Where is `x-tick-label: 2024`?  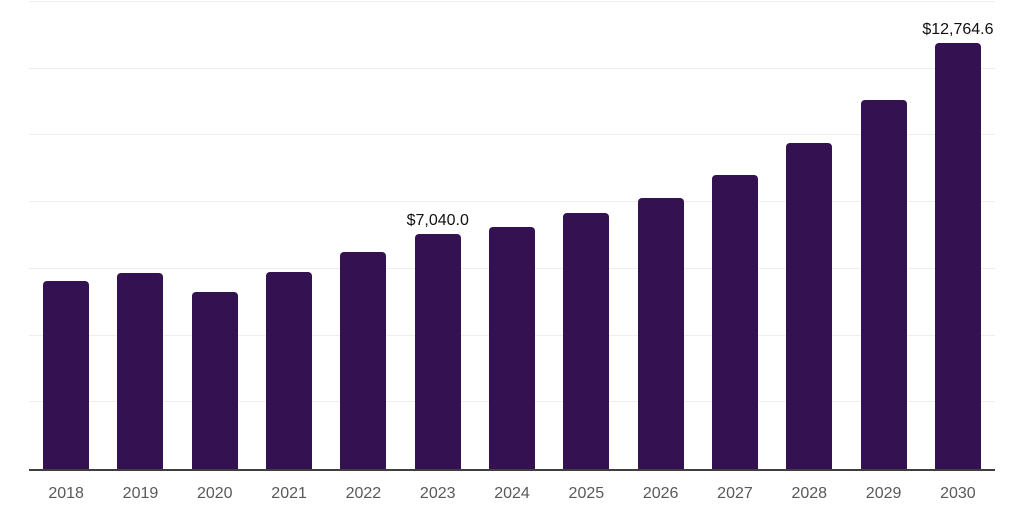
x-tick-label: 2024 is located at coordinates (512, 493).